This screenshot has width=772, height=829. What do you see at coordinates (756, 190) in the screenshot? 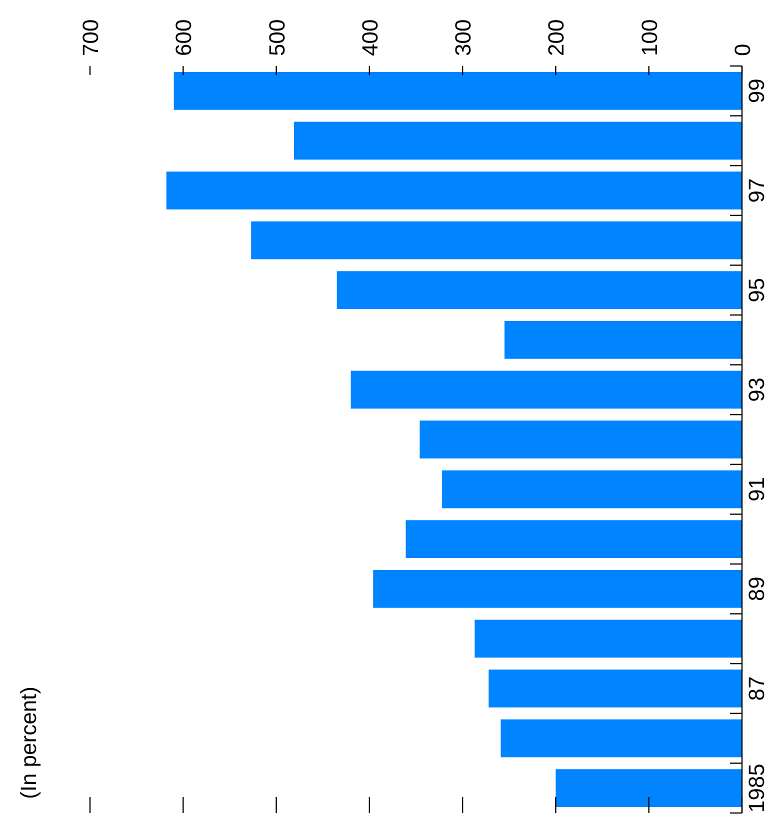
I see `y-tick-label: 97` at bounding box center [756, 190].